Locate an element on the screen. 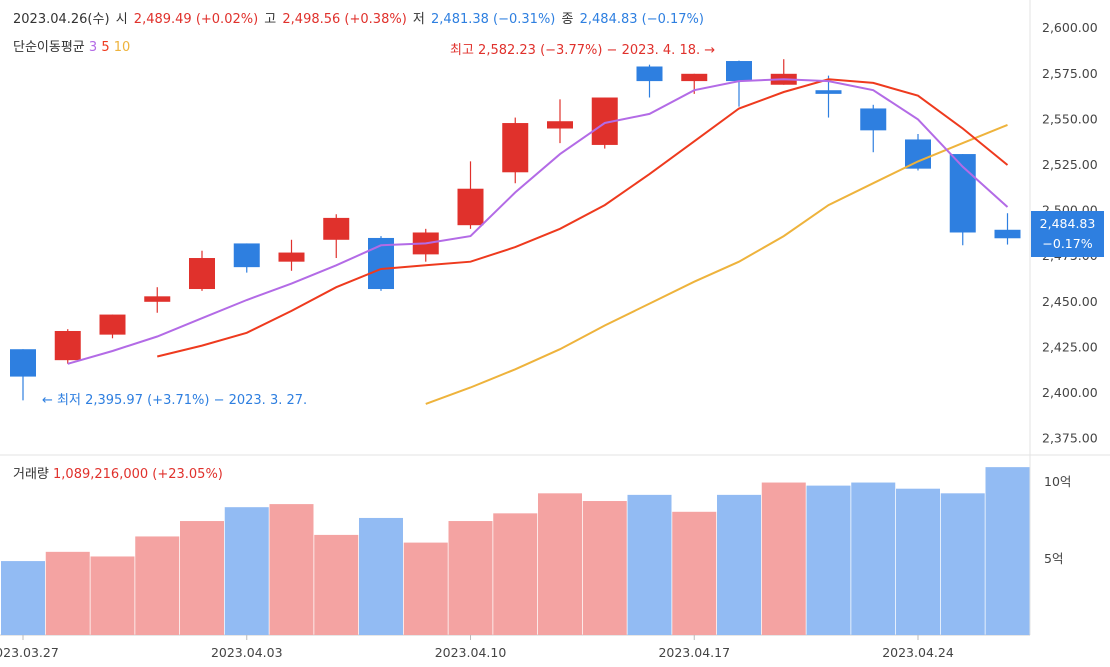 The image size is (1110, 667). open-value: 2,489.49 (+0.02%) is located at coordinates (196, 19).